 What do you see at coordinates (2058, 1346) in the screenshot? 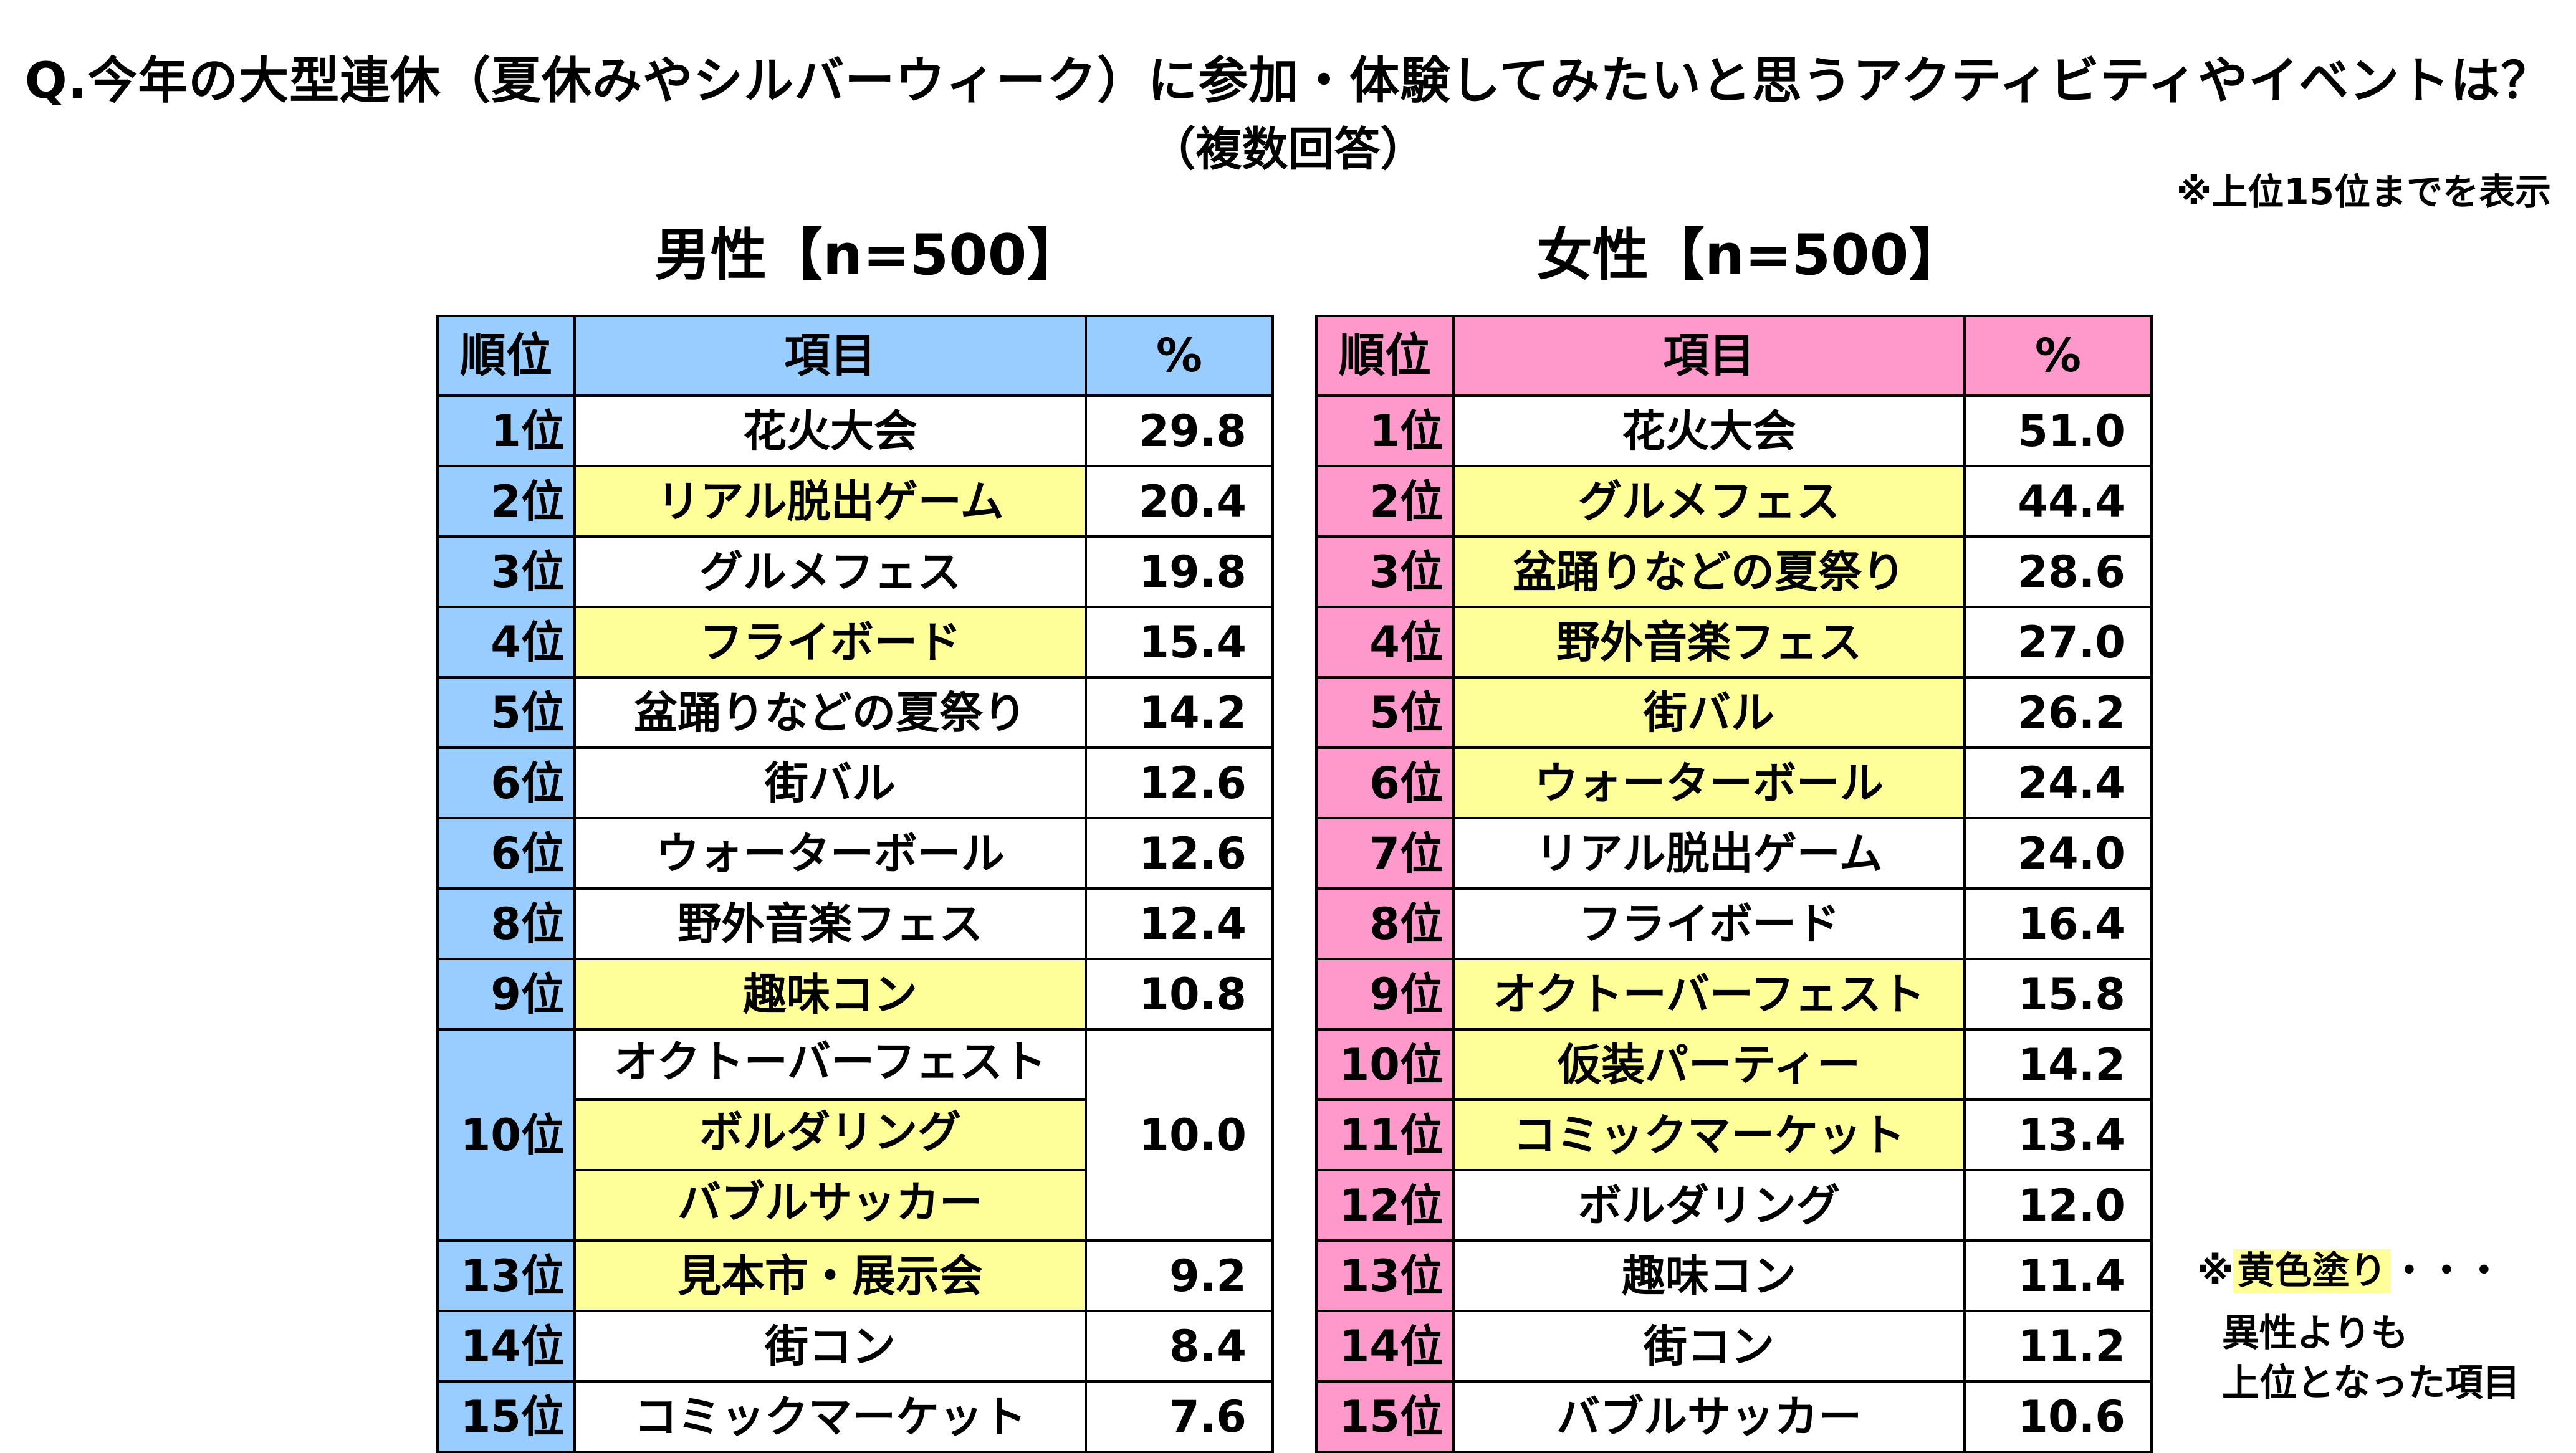
I see `percent-cell: 11.2` at bounding box center [2058, 1346].